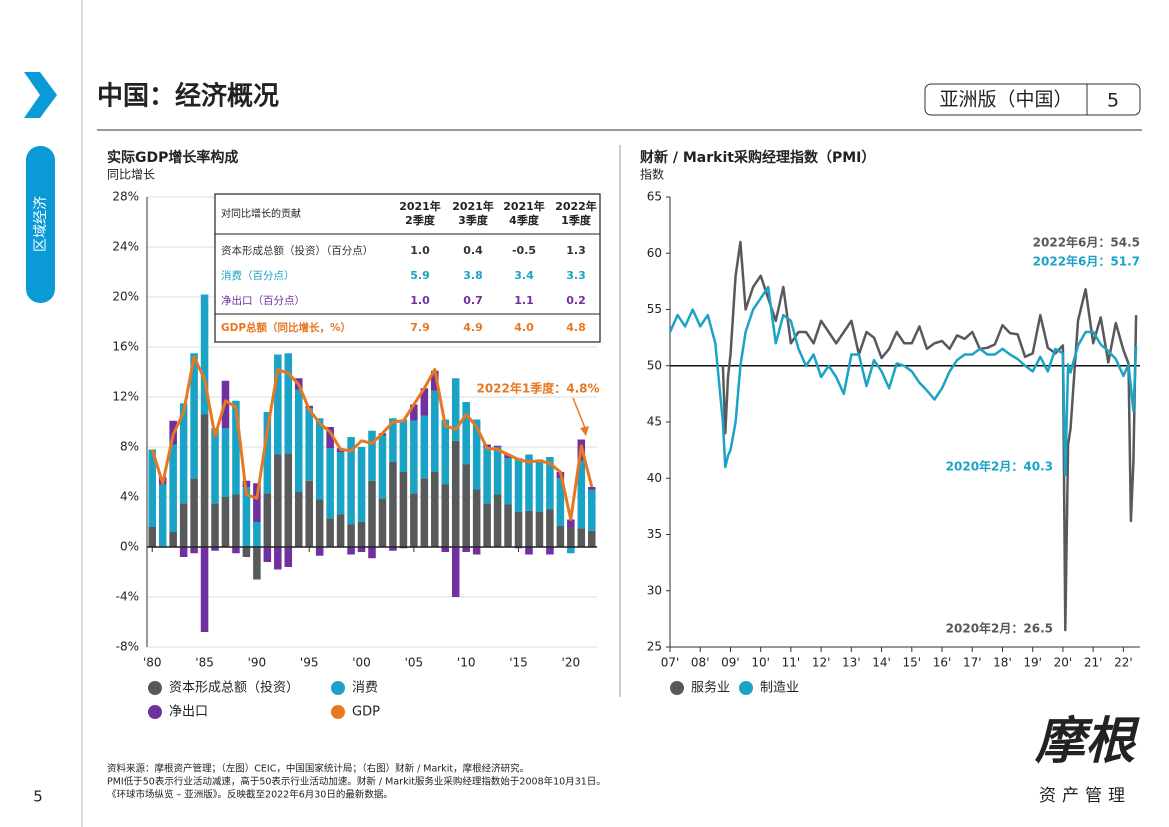 This screenshot has width=1169, height=827. What do you see at coordinates (524, 327) in the screenshot?
I see `table-cell: 4.0` at bounding box center [524, 327].